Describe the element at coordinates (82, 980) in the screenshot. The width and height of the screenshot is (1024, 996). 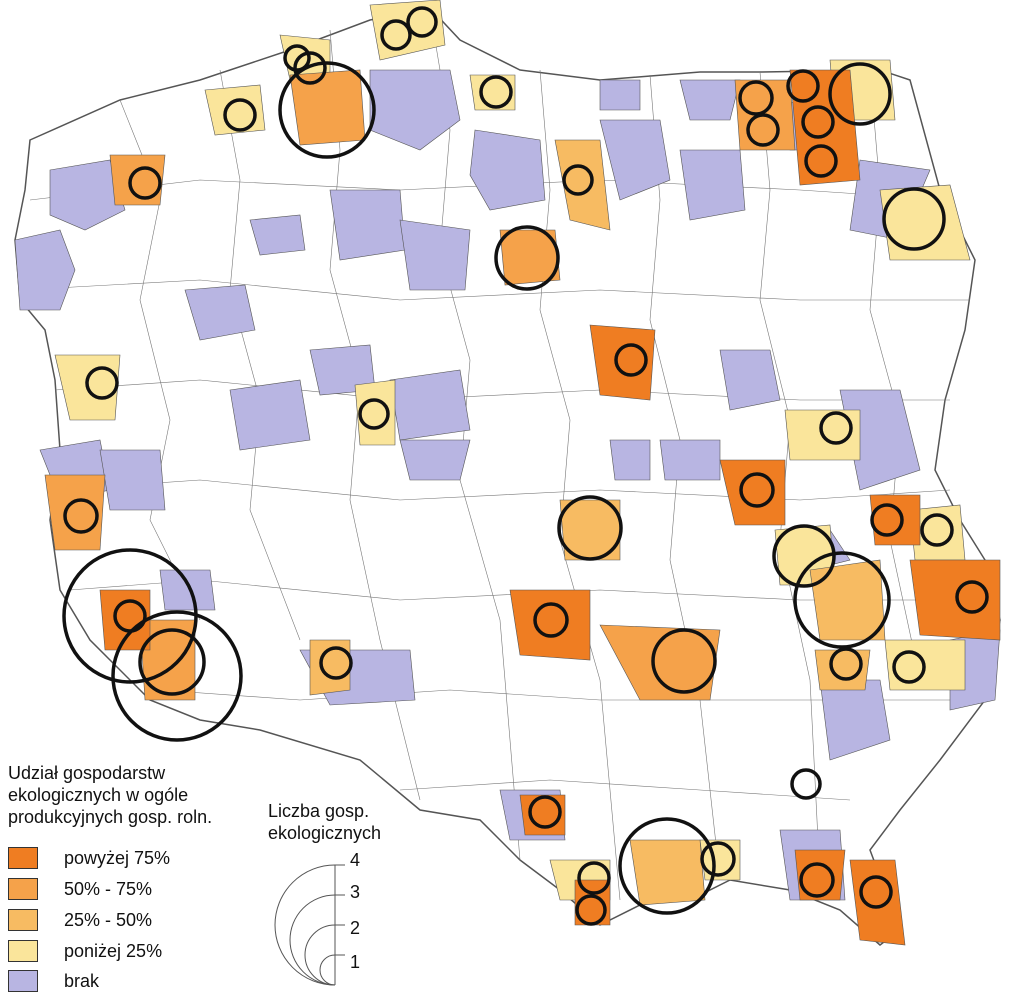
I see `legend-label: brak` at that location.